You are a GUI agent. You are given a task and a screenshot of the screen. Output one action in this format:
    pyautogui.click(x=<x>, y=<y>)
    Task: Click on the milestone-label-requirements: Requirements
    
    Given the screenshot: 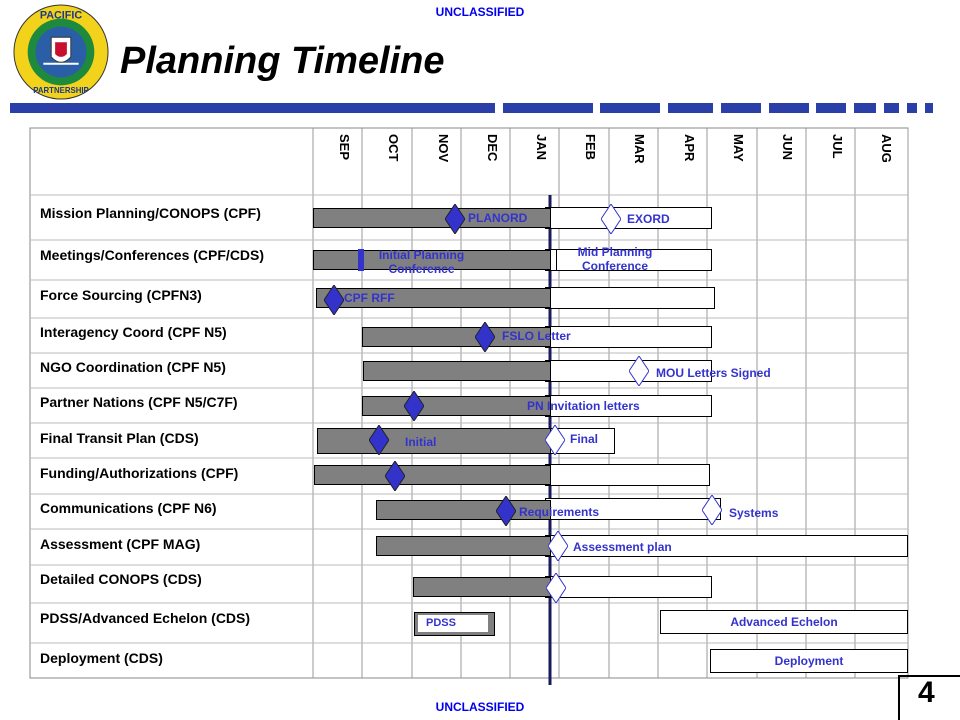 What is the action you would take?
    pyautogui.click(x=559, y=512)
    